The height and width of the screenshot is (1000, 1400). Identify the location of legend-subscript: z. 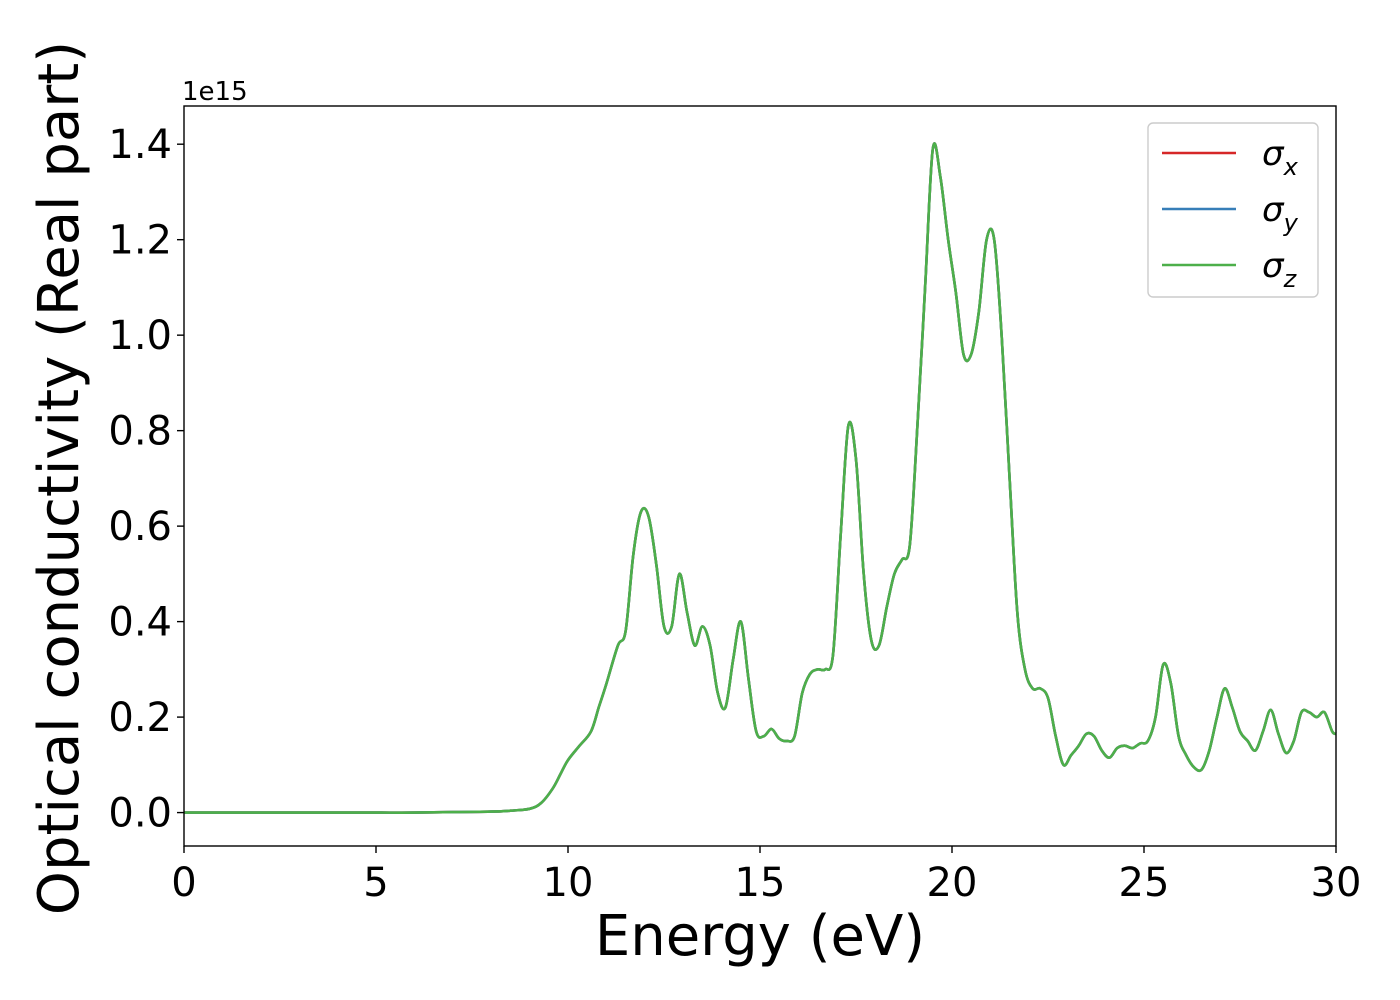
(1290, 279).